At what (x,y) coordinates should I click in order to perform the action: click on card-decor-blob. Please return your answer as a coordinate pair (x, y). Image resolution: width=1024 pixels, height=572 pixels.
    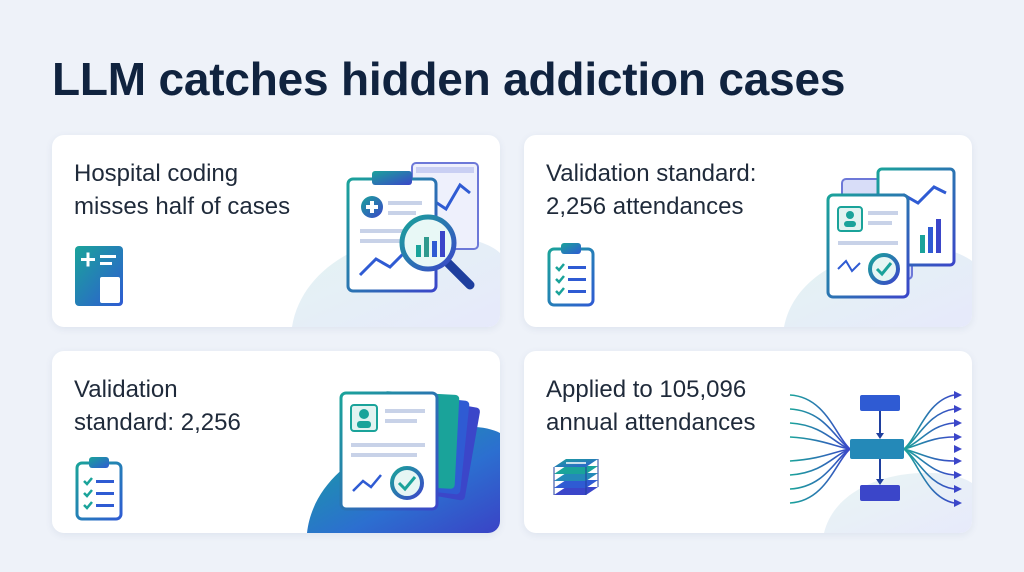
    Looking at the image, I should click on (898, 502).